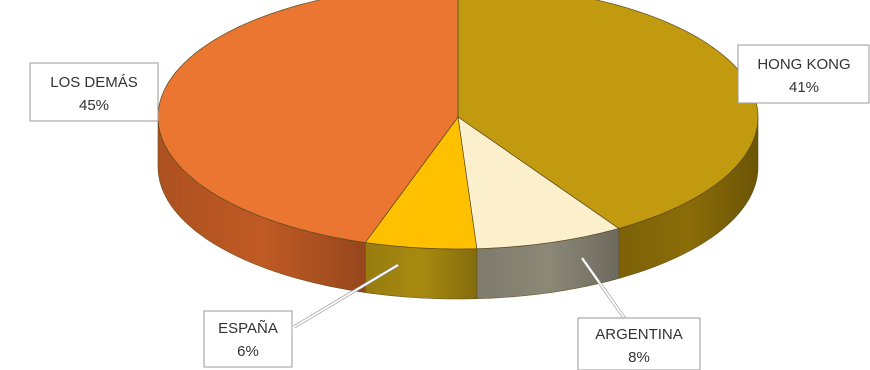  What do you see at coordinates (639, 334) in the screenshot?
I see `slice-label-name: ARGENTINA` at bounding box center [639, 334].